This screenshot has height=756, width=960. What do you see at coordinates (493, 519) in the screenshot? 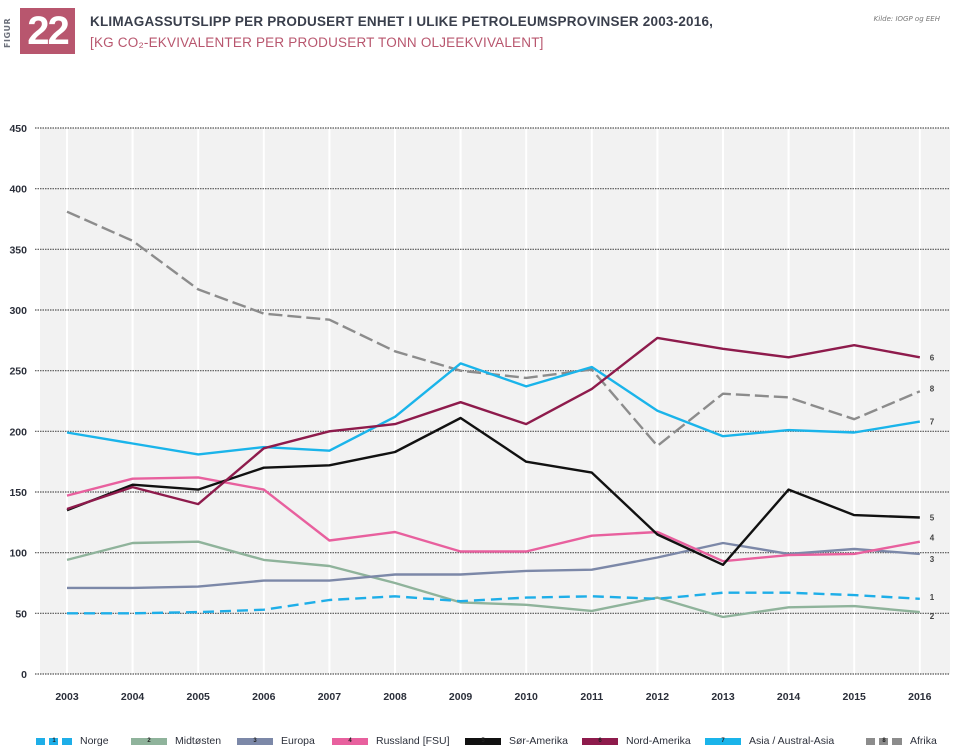
I see `series-line-russland-fsu-` at bounding box center [493, 519].